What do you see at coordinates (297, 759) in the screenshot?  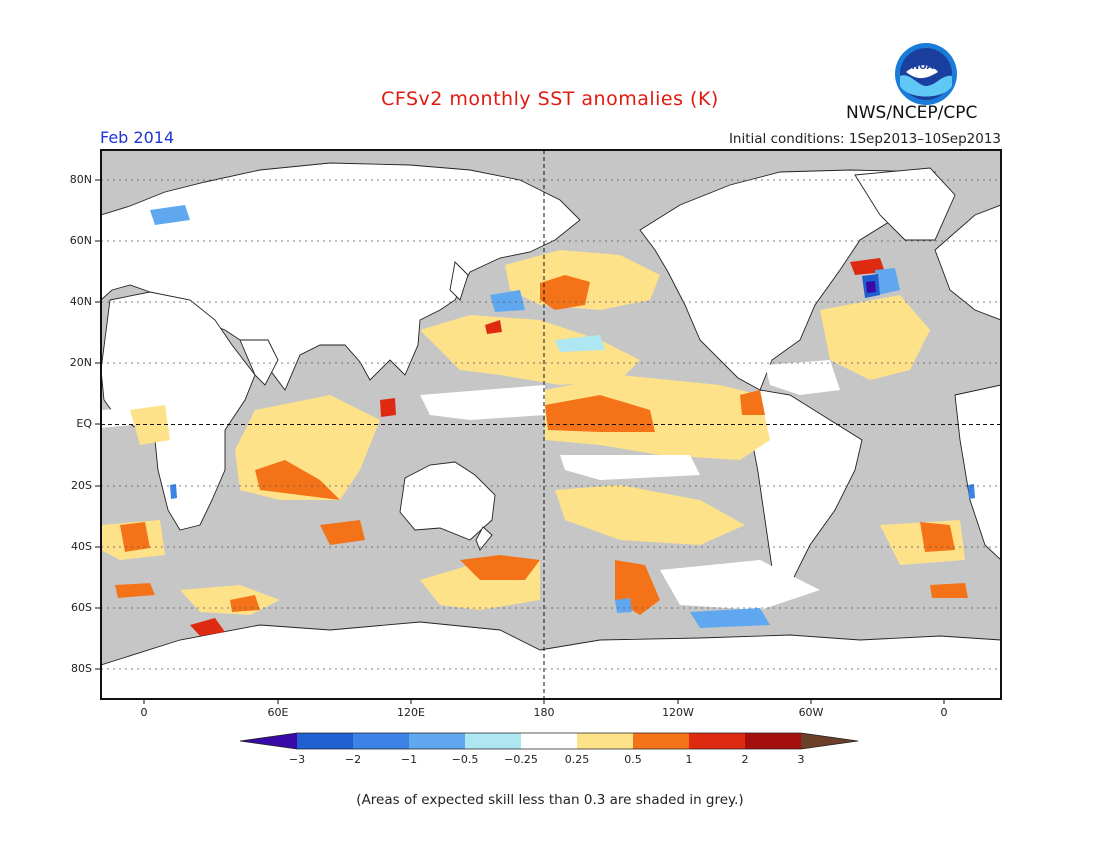 I see `colorbar-label: −3` at bounding box center [297, 759].